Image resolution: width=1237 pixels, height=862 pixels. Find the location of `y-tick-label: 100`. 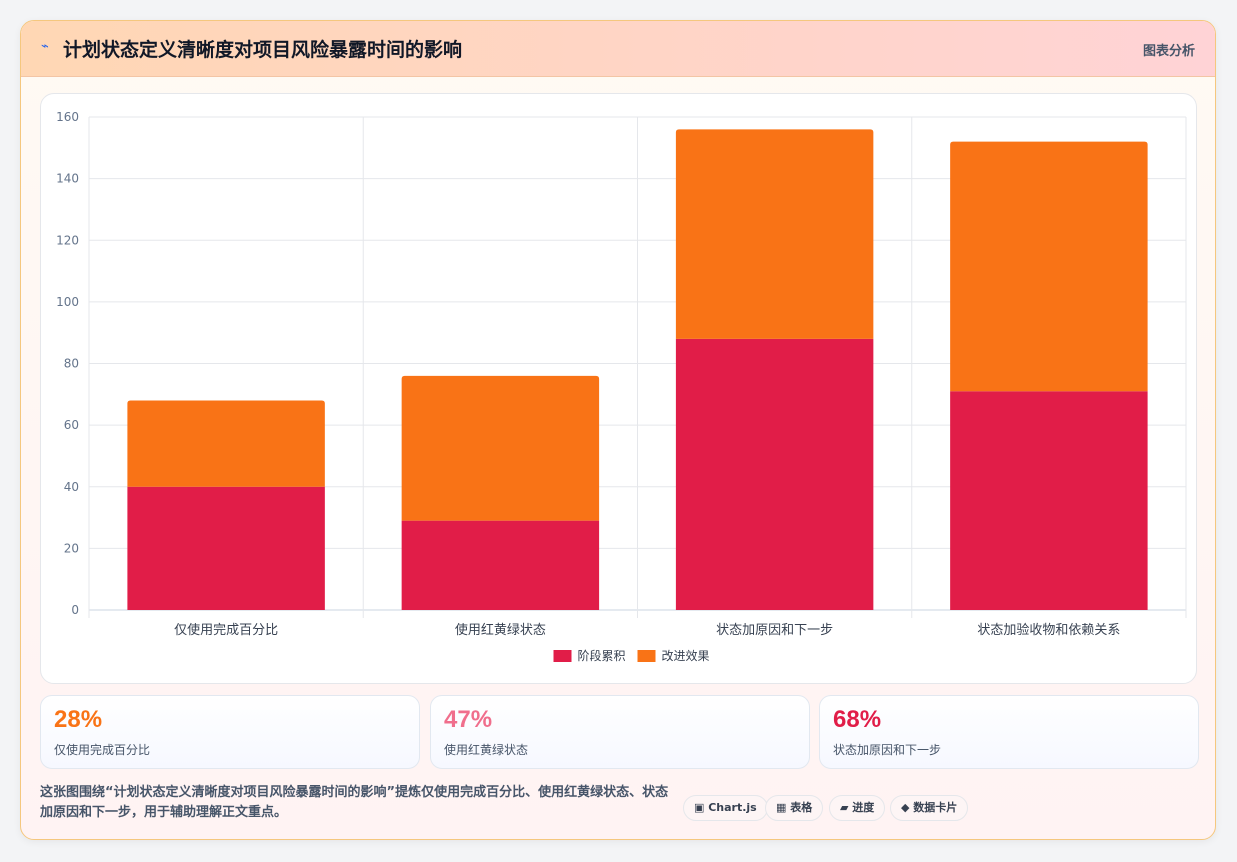

y-tick-label: 100 is located at coordinates (67, 302).